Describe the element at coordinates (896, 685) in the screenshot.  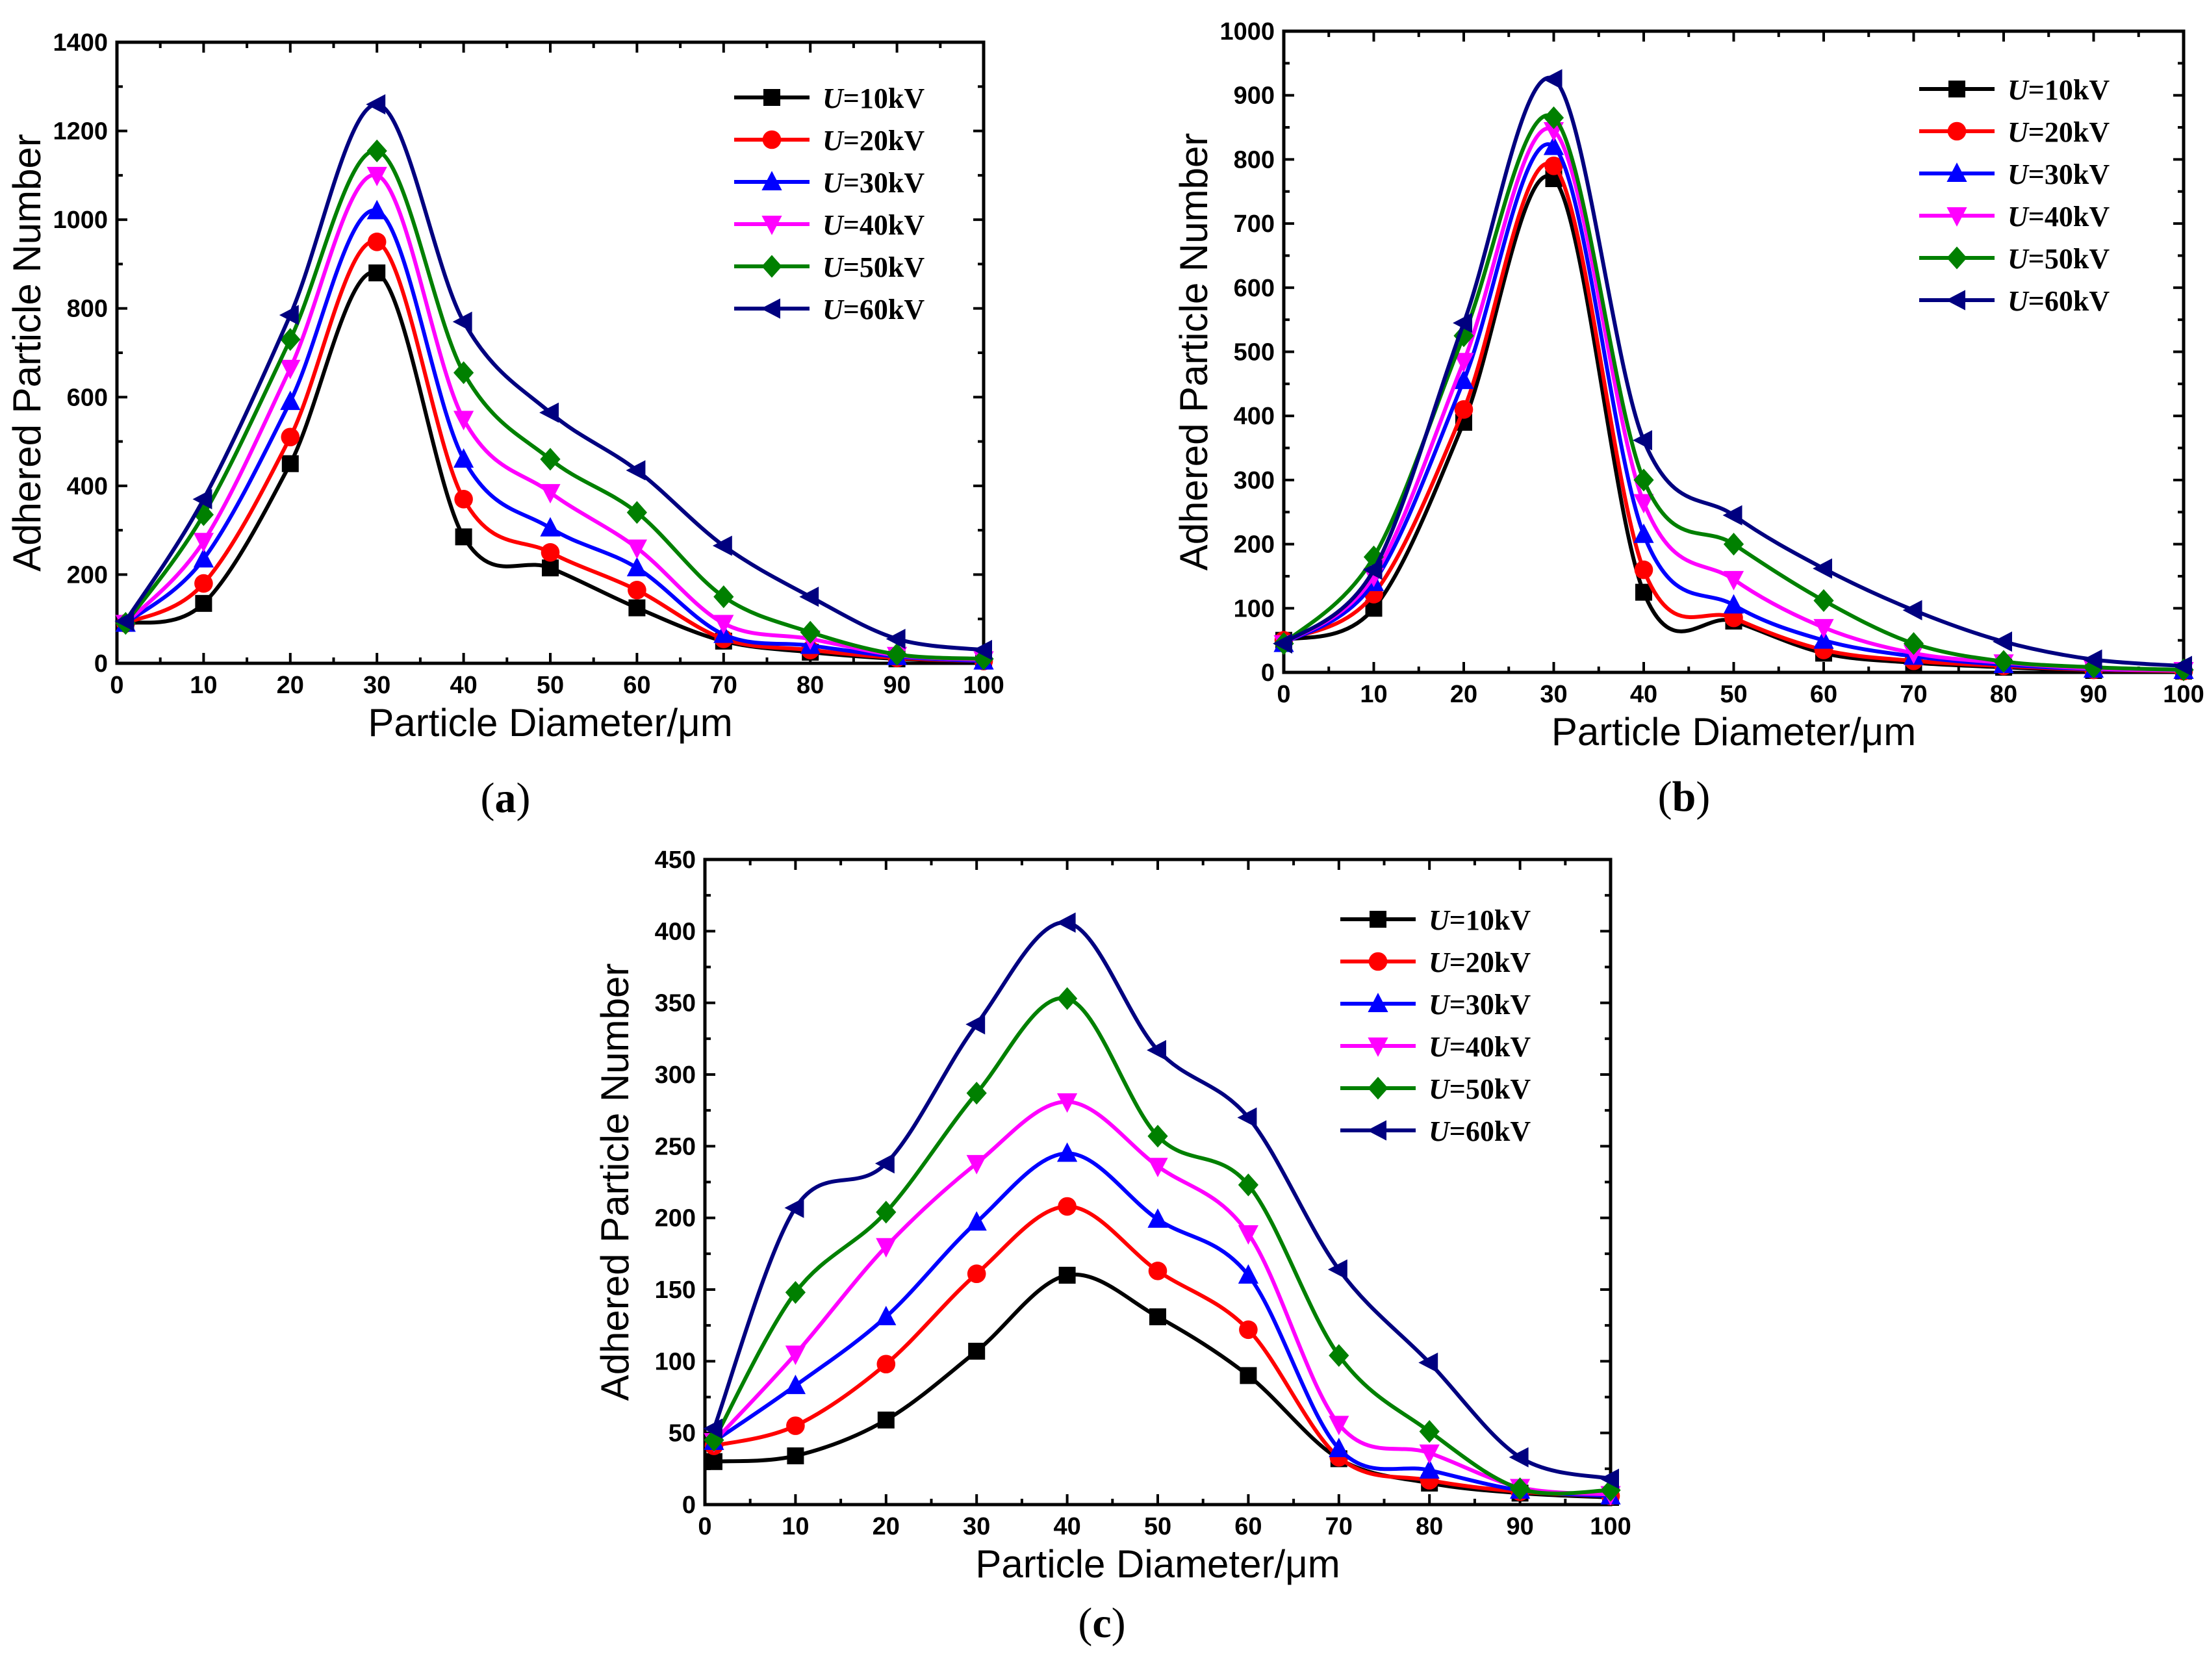
I see `x-tick-label: 90` at that location.